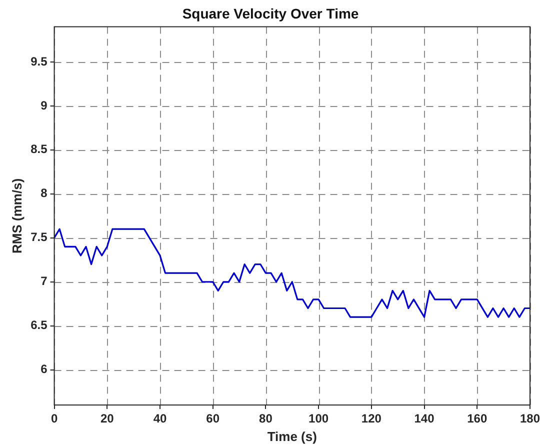 Image resolution: width=543 pixels, height=447 pixels. What do you see at coordinates (371, 419) in the screenshot?
I see `x-tick-label: 120` at bounding box center [371, 419].